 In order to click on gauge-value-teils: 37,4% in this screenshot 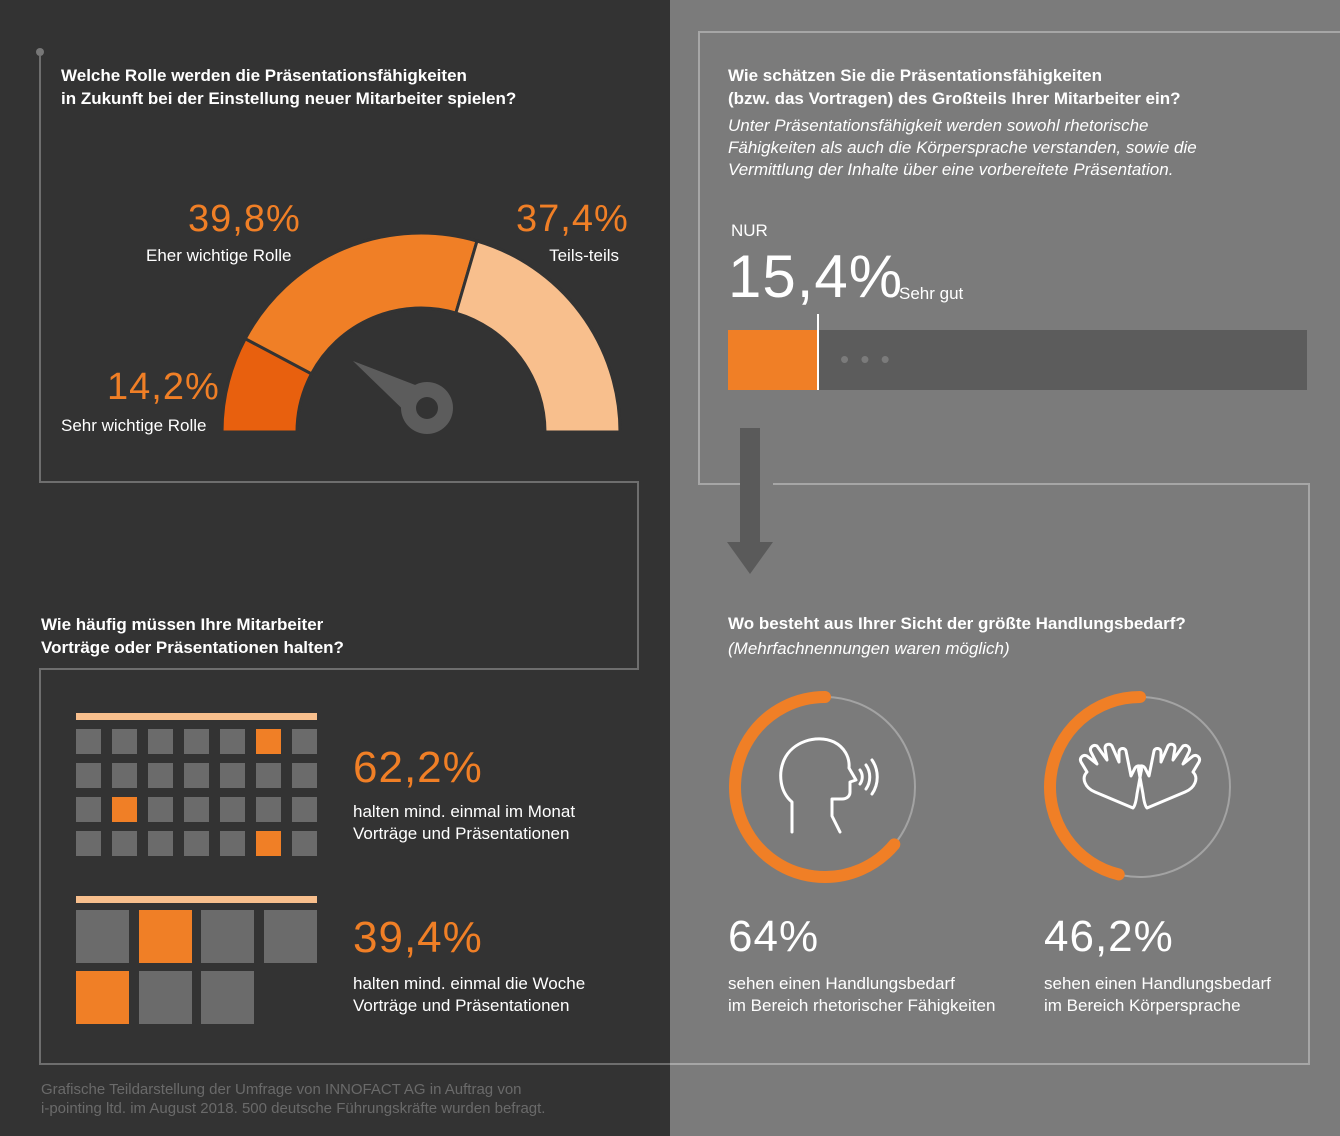, I will do `click(572, 219)`.